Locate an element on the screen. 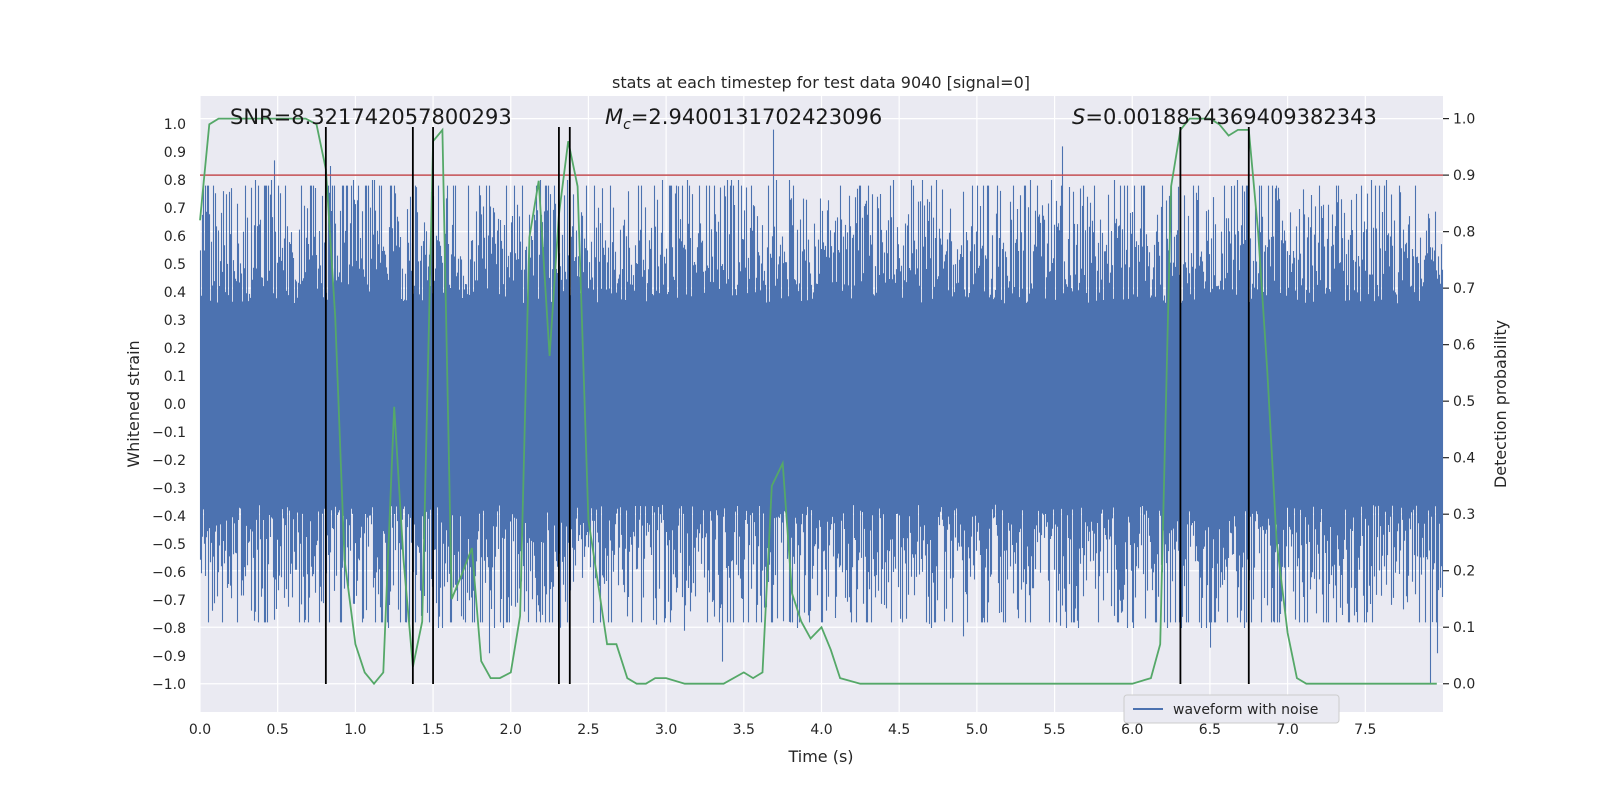 The height and width of the screenshot is (800, 1600). y2-tick-label: 1.0 is located at coordinates (1464, 120).